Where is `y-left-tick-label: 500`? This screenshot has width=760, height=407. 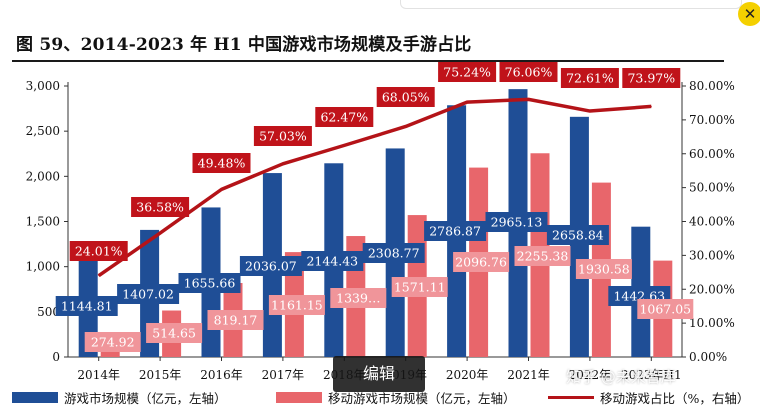 y-left-tick-label: 500 is located at coordinates (48, 312).